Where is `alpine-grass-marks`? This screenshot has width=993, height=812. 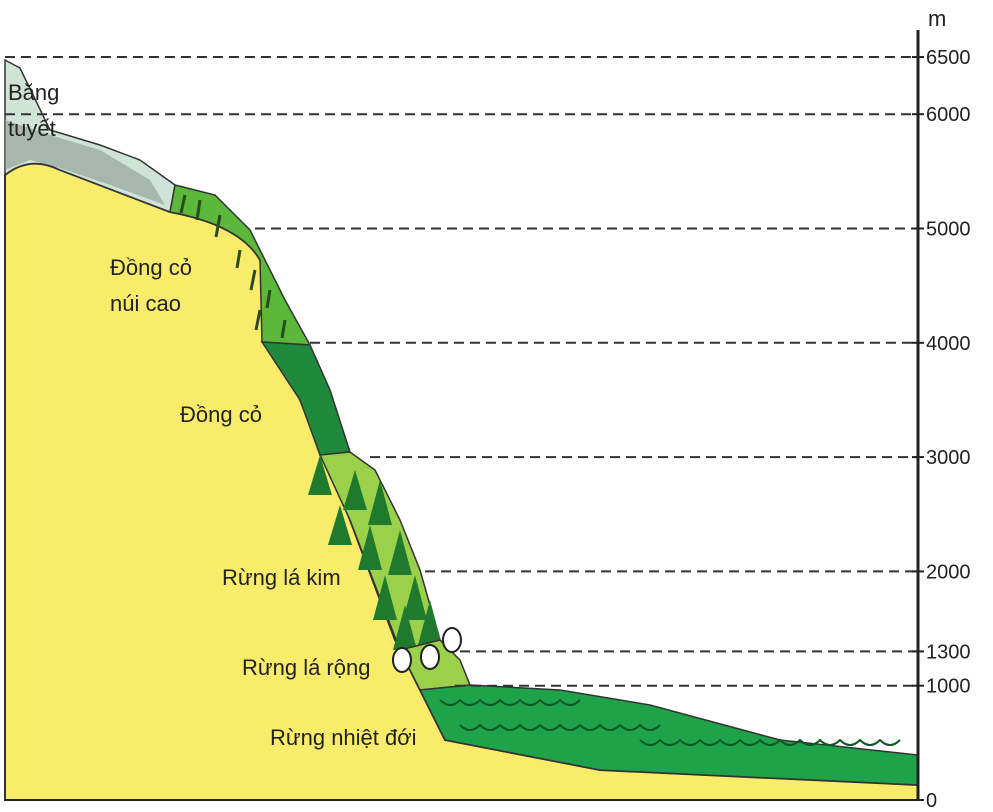
alpine-grass-marks is located at coordinates (233, 266).